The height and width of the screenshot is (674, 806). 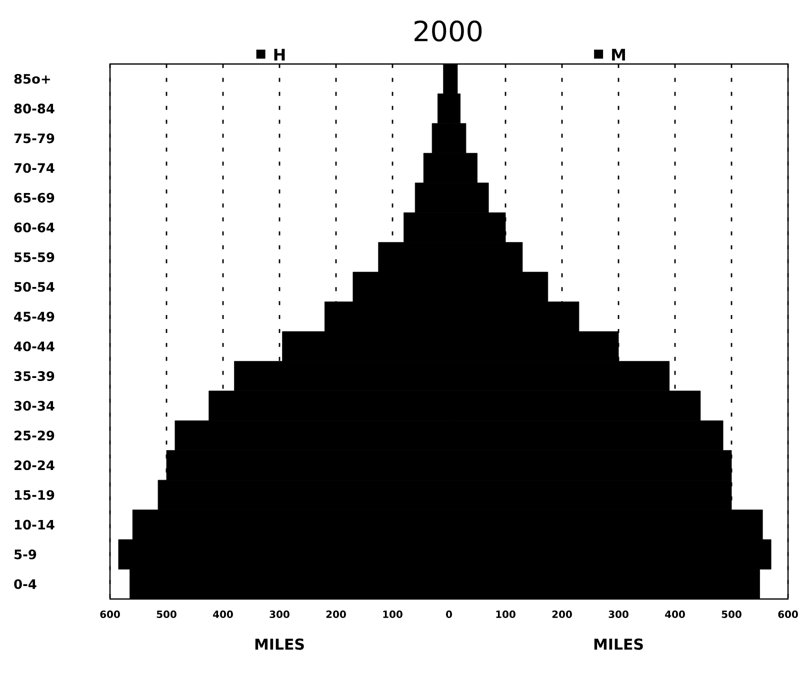 I want to click on x-tick-label: 0, so click(x=449, y=614).